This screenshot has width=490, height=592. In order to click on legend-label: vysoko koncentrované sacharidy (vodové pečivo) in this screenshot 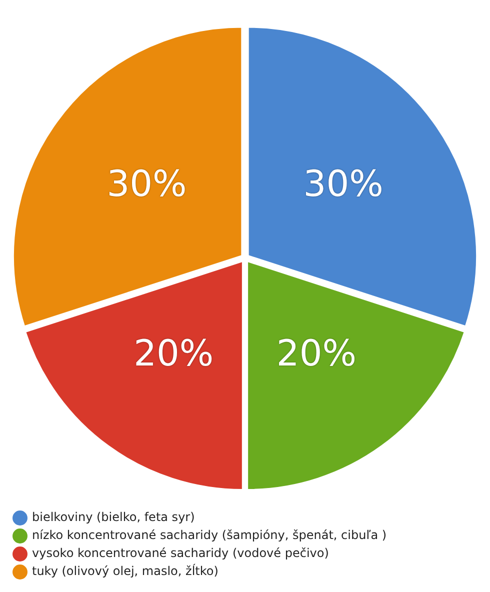, I will do `click(180, 553)`.